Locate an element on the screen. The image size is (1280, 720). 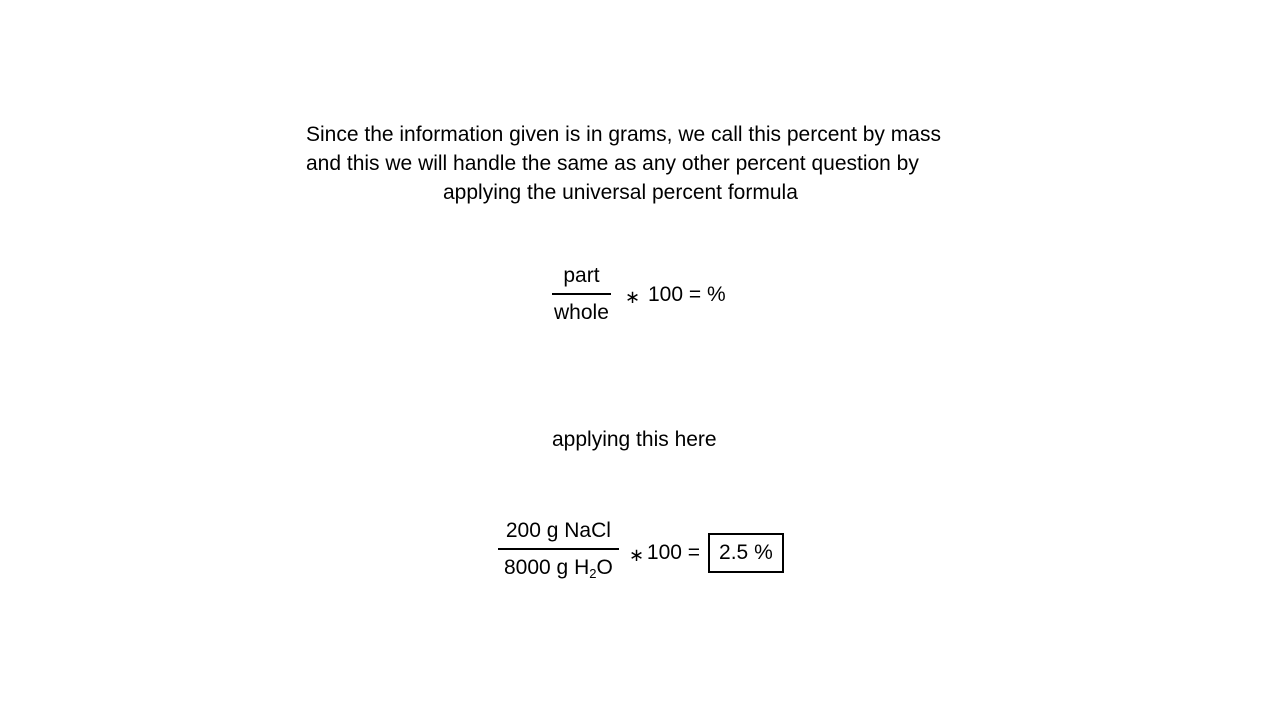
formula-fraction: part whole is located at coordinates (581, 294).